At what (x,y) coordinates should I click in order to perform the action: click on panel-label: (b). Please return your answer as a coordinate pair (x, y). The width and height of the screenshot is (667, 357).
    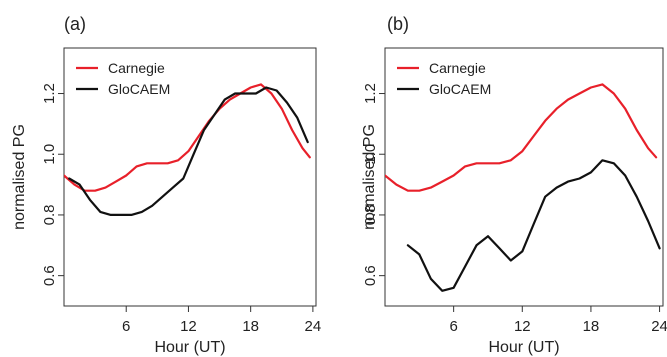
    Looking at the image, I should click on (398, 24).